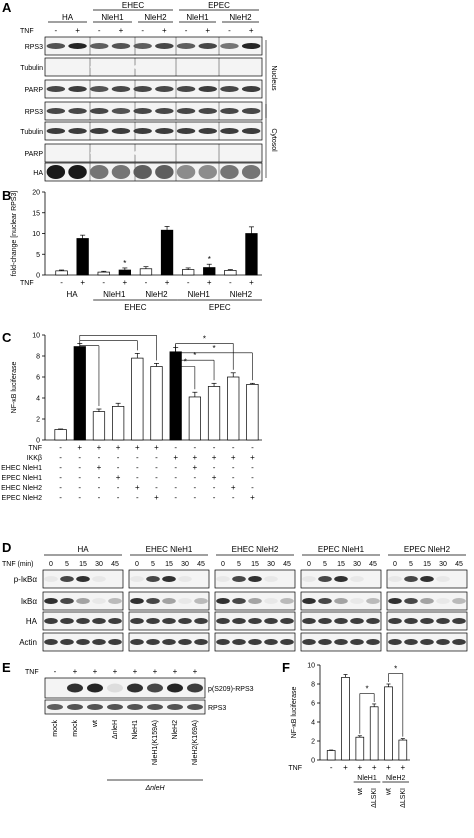 The height and width of the screenshot is (838, 474). I want to click on y-tick-label-c: 10, so click(36, 336).